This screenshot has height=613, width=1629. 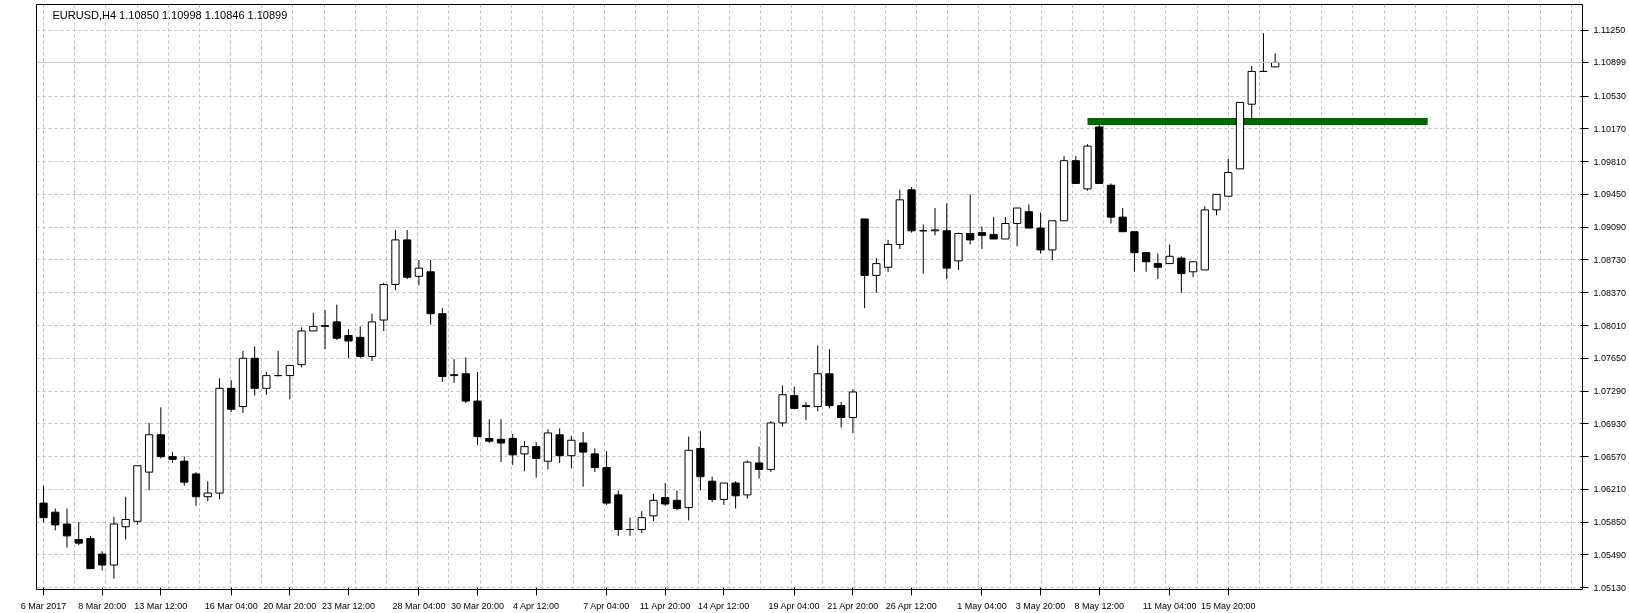 I want to click on y-tick-label: 1.10170, so click(x=1610, y=128).